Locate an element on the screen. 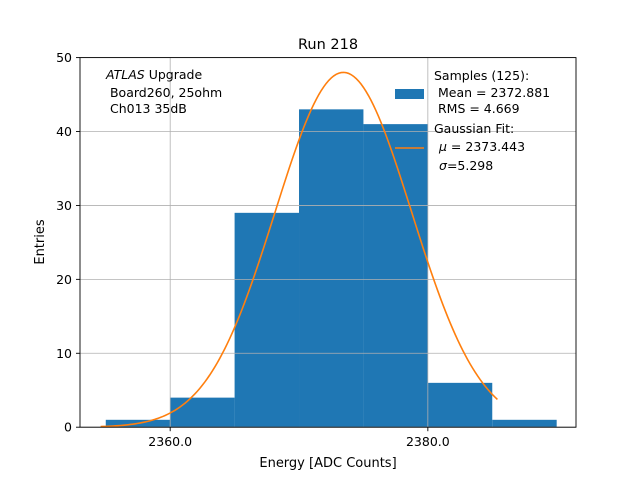 The image size is (640, 480). legend-rms-label: RMS = 4.669 is located at coordinates (477, 108).